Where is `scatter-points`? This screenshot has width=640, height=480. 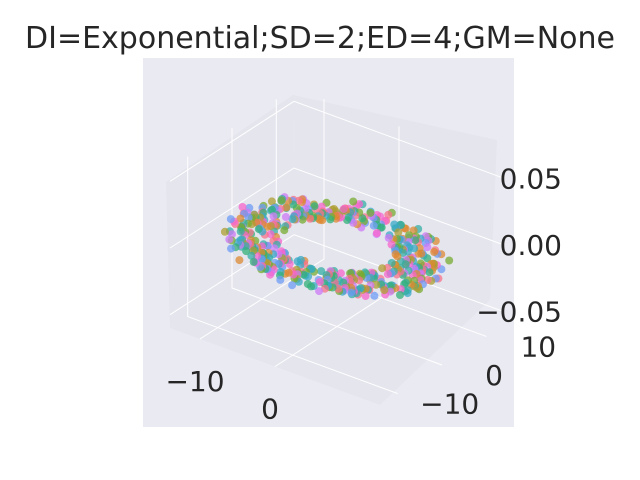
scatter-points is located at coordinates (337, 246).